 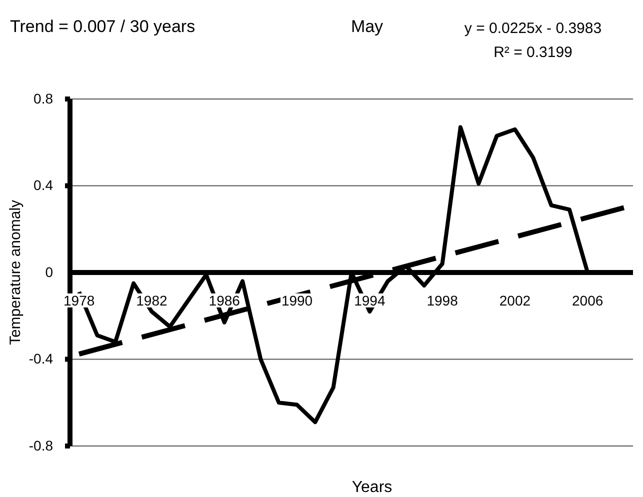 I want to click on text: y = 0.0225x - 0.3983, so click(x=533, y=28).